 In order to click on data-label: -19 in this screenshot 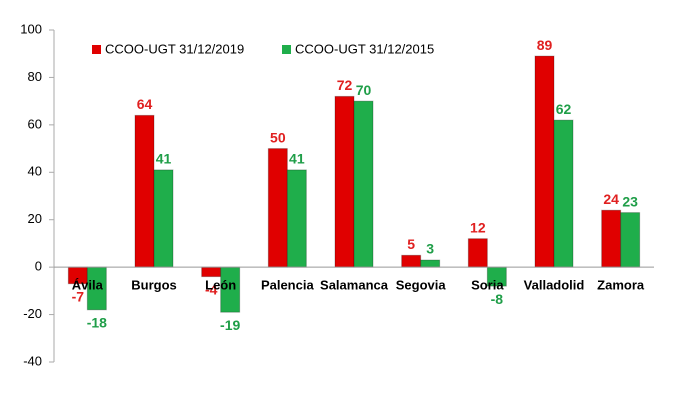, I will do `click(230, 325)`.